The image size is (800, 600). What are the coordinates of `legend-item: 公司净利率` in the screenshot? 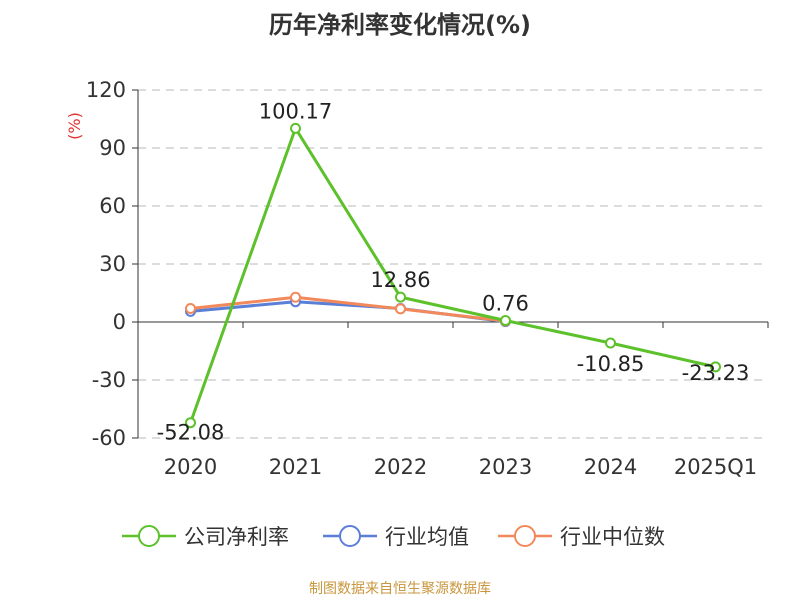 It's located at (205, 537).